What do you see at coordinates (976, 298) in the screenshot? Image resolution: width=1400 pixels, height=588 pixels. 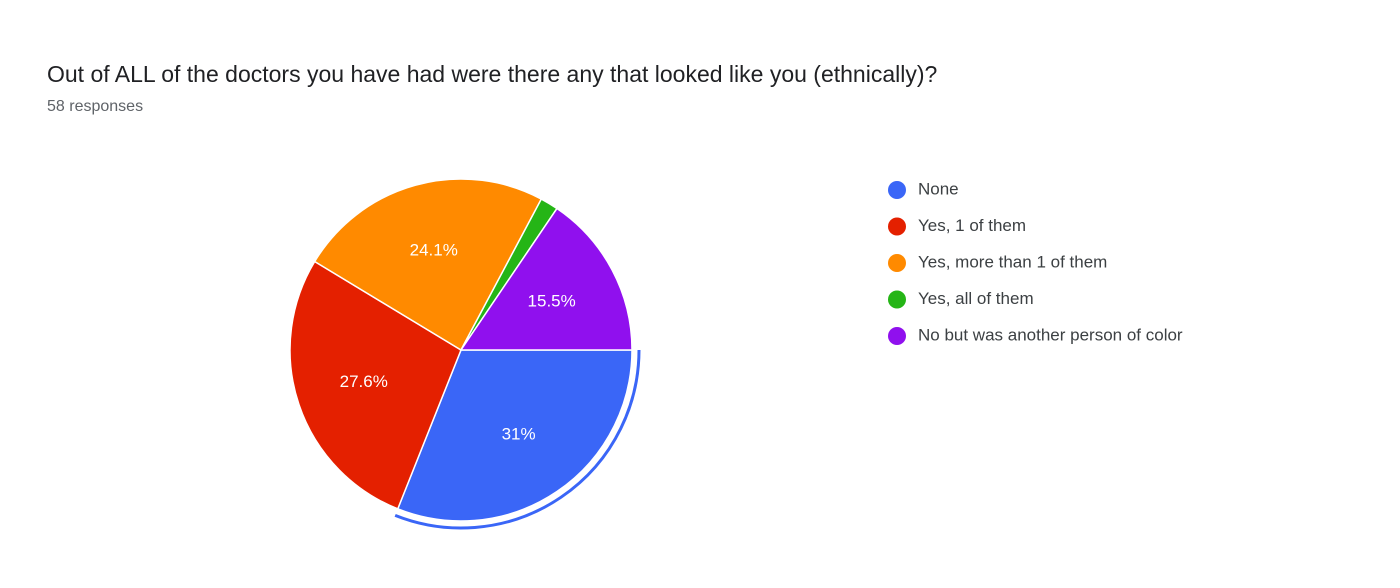 I see `legend-label: Yes, all of them` at bounding box center [976, 298].